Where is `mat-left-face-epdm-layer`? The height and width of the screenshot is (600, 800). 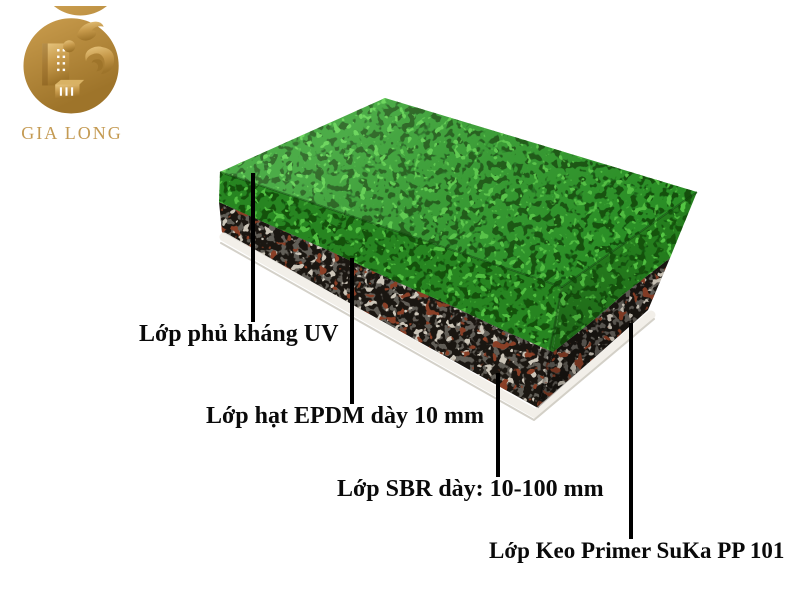
mat-left-face-epdm-layer is located at coordinates (390, 262).